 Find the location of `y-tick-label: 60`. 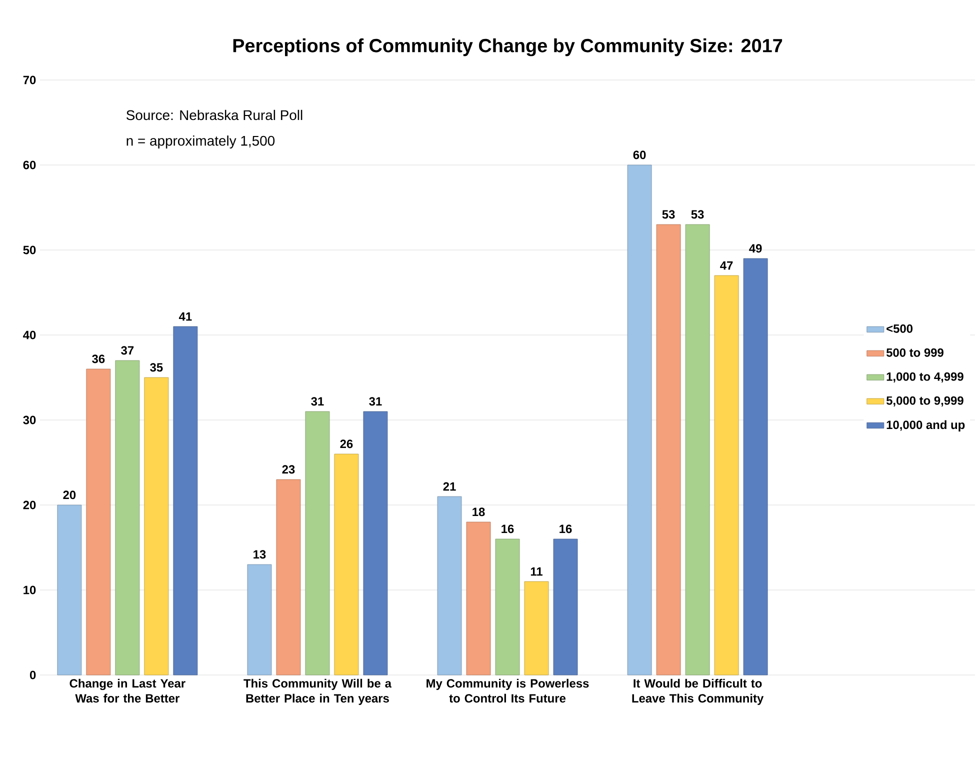

y-tick-label: 60 is located at coordinates (29, 165).